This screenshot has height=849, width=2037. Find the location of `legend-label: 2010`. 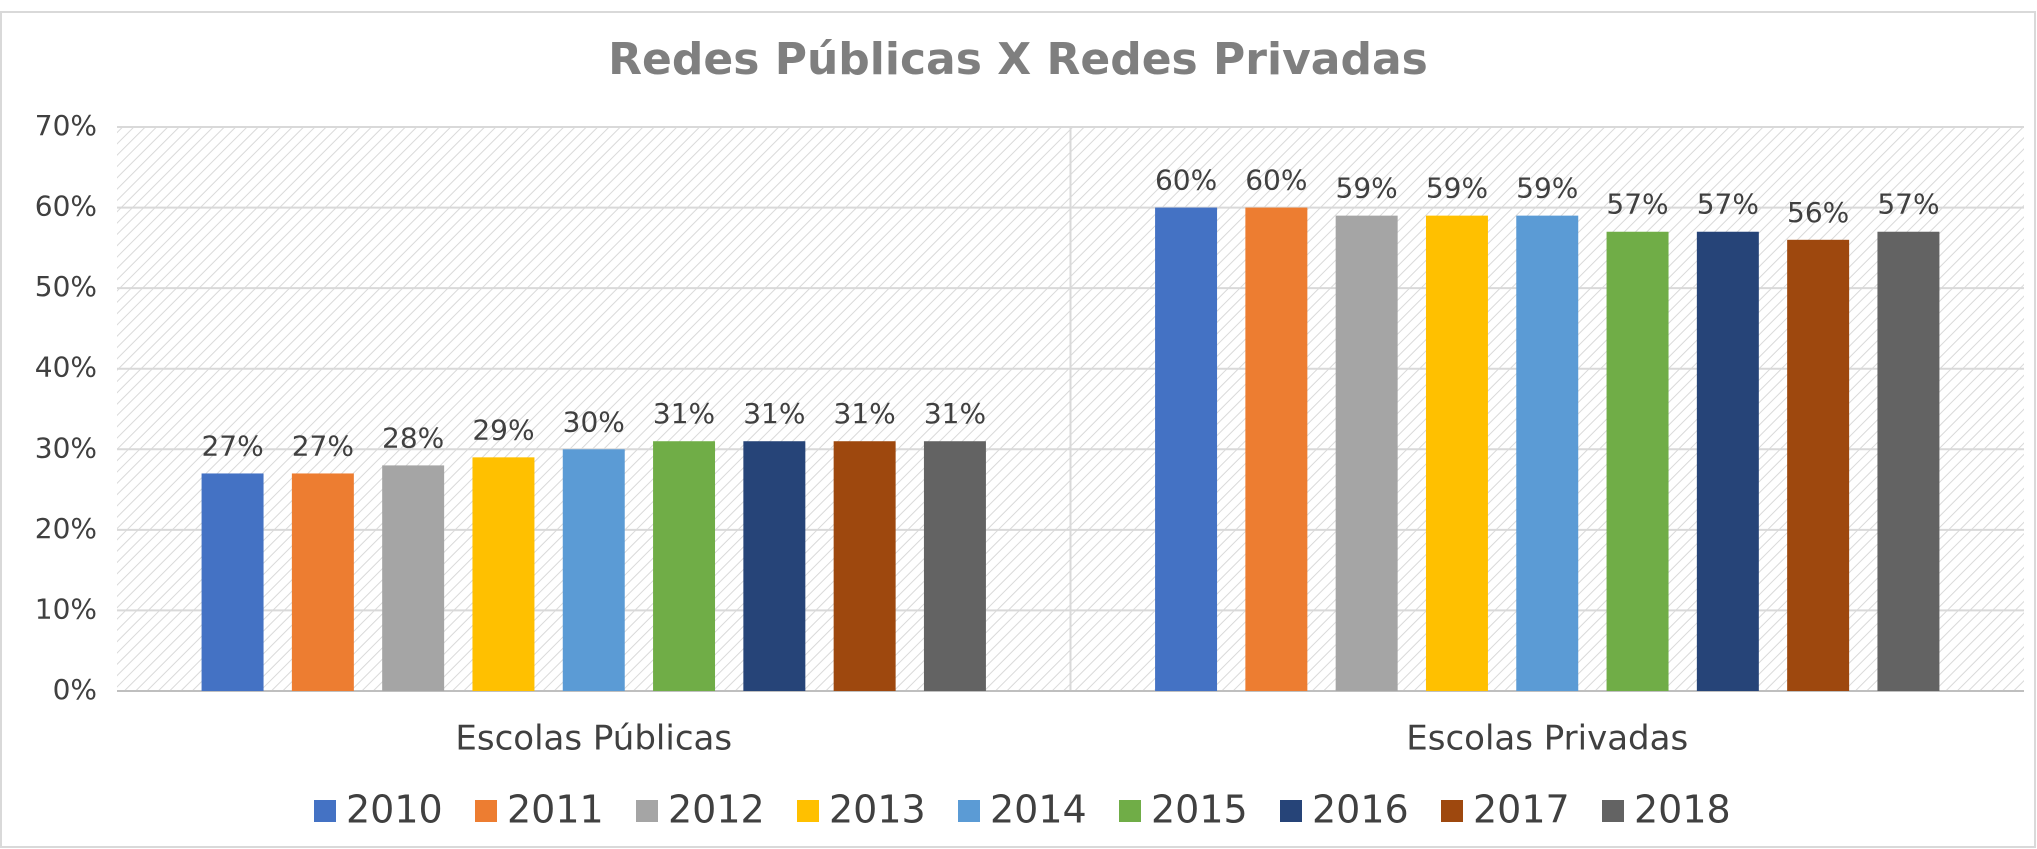

legend-label: 2010 is located at coordinates (394, 810).